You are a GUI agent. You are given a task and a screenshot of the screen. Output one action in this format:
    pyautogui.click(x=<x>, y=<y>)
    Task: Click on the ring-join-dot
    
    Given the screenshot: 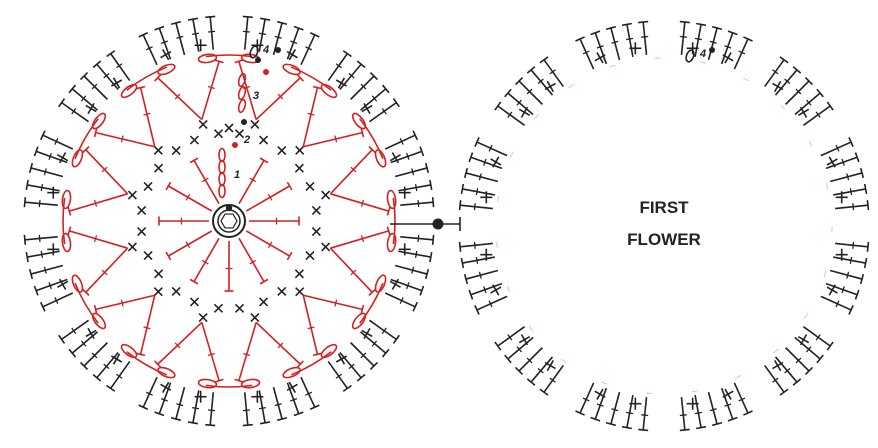 What is the action you would take?
    pyautogui.click(x=229, y=208)
    